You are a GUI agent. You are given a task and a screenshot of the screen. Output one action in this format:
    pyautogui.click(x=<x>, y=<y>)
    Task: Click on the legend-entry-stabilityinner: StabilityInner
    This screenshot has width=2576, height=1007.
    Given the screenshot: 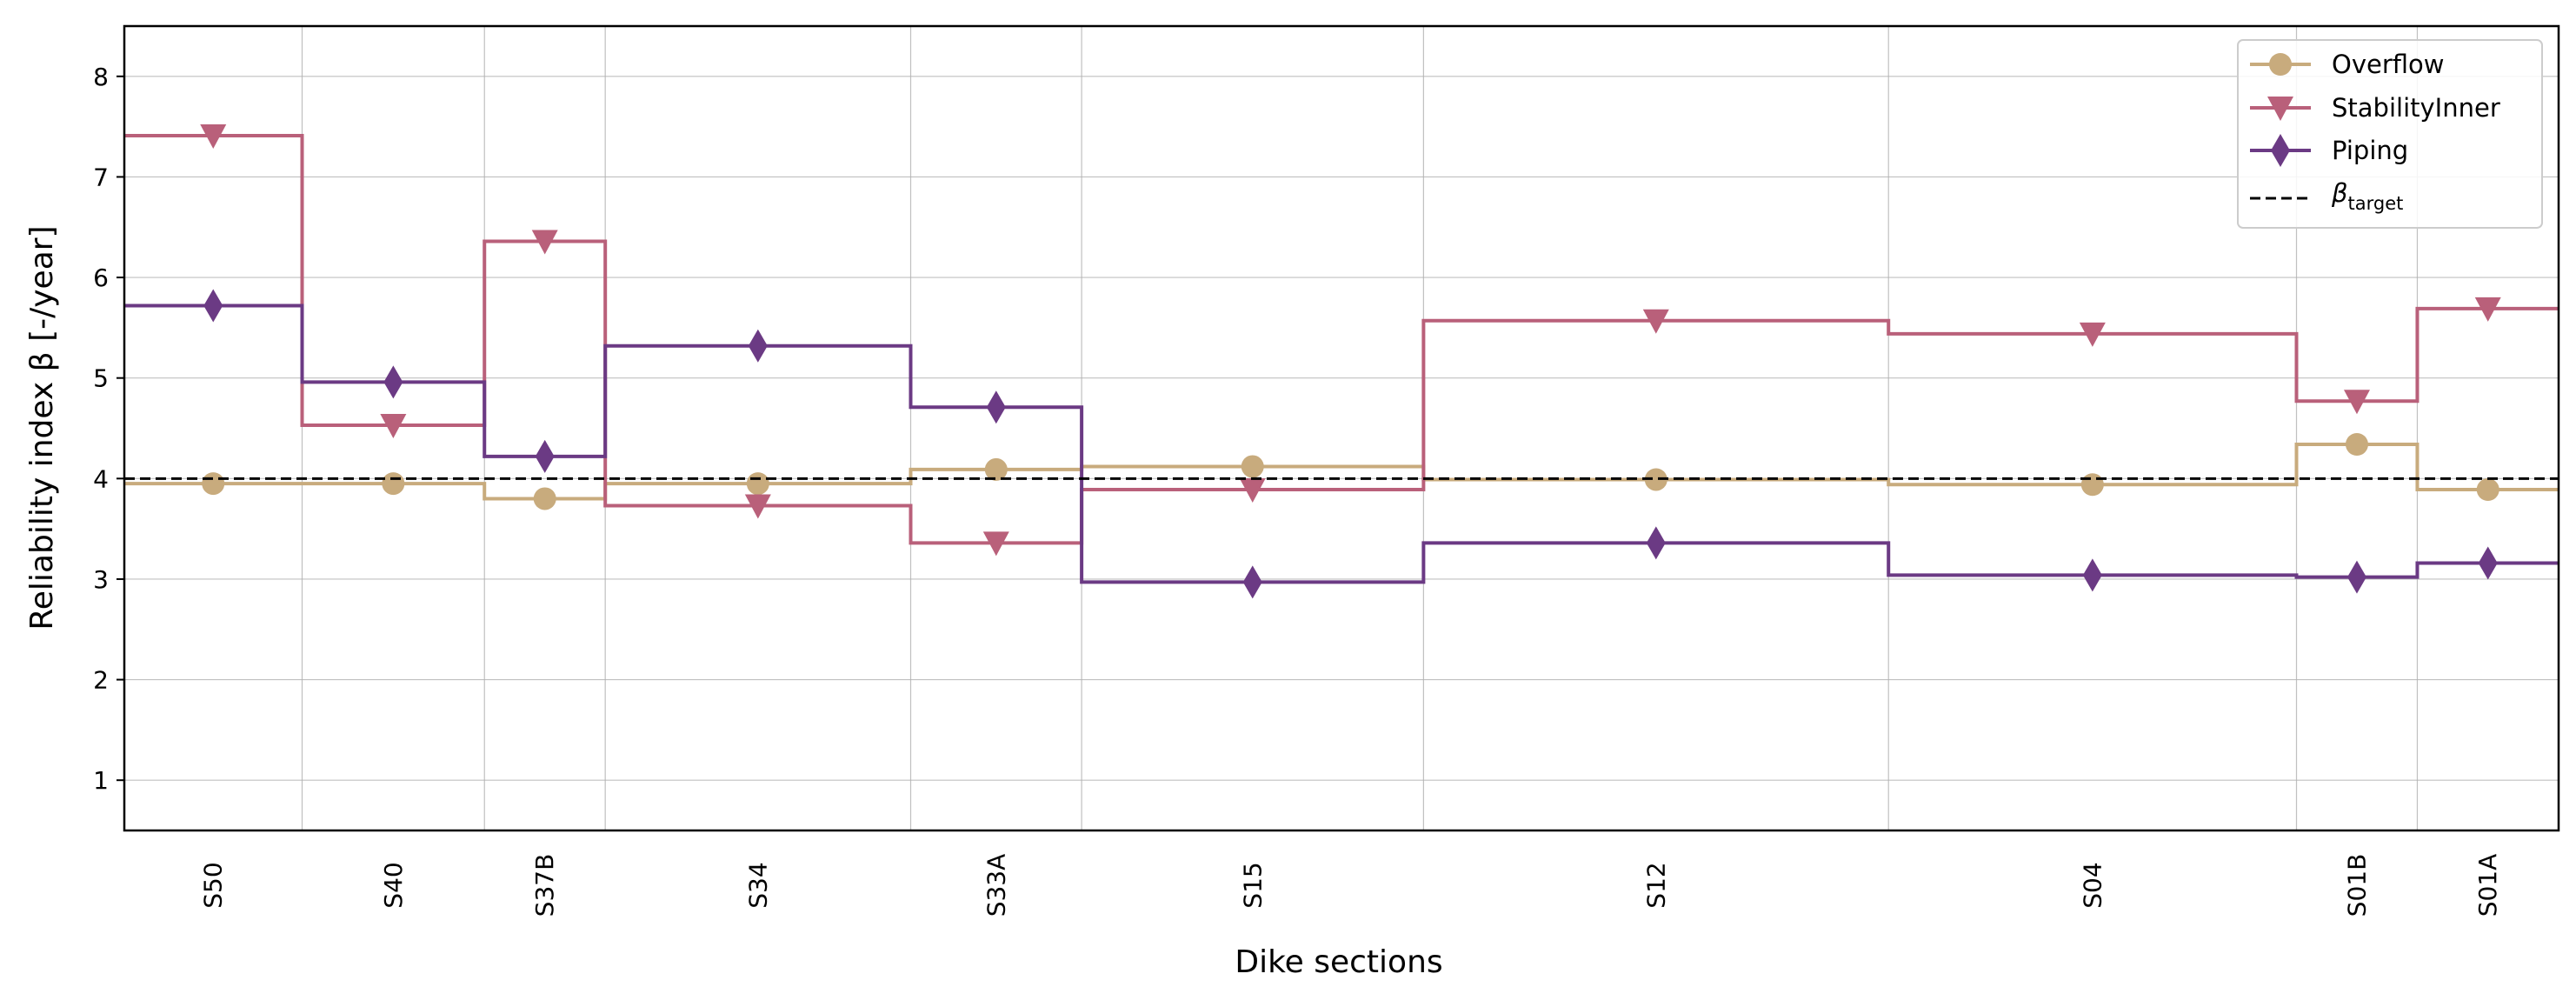 What is the action you would take?
    pyautogui.click(x=2375, y=108)
    